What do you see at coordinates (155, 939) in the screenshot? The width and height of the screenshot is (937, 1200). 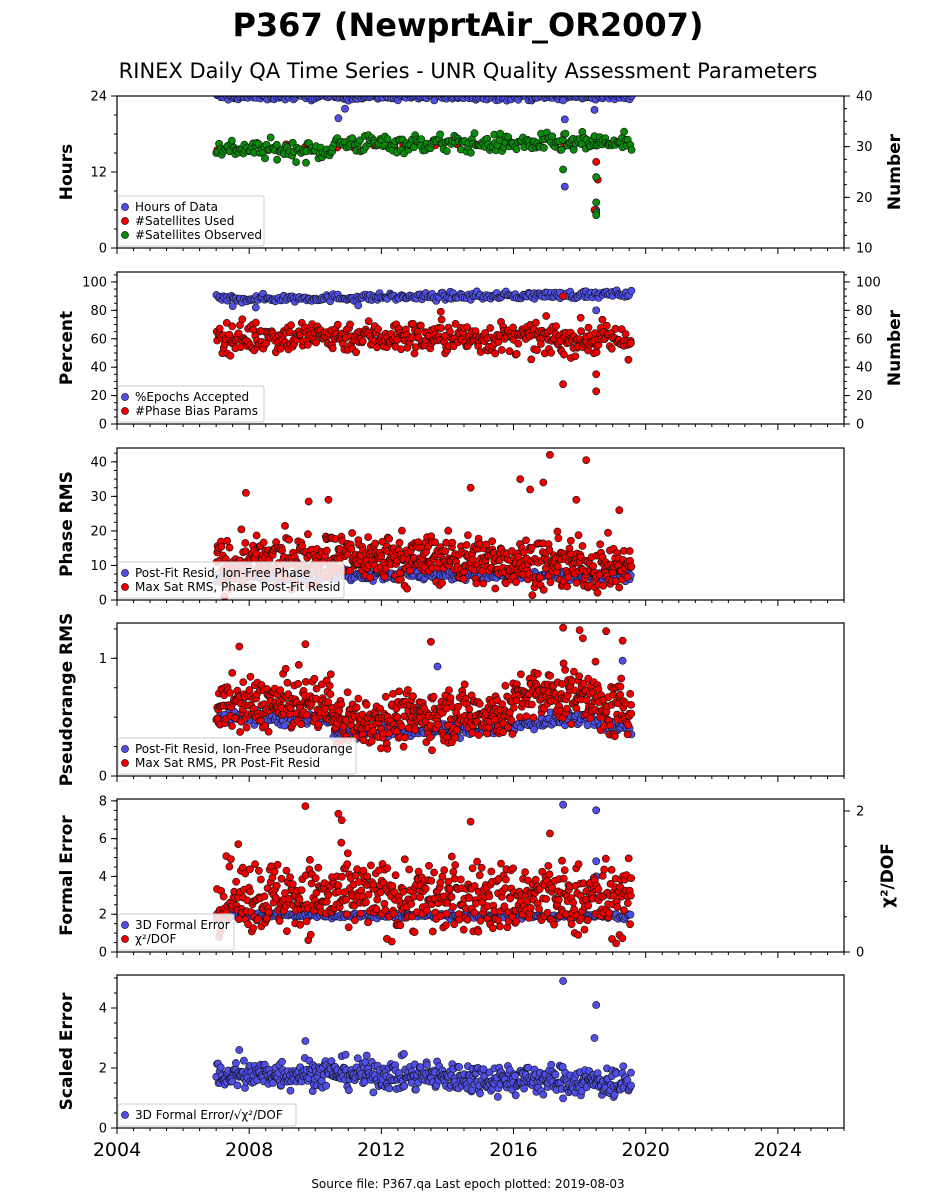 I see `legend-label: χ²/DOF` at bounding box center [155, 939].